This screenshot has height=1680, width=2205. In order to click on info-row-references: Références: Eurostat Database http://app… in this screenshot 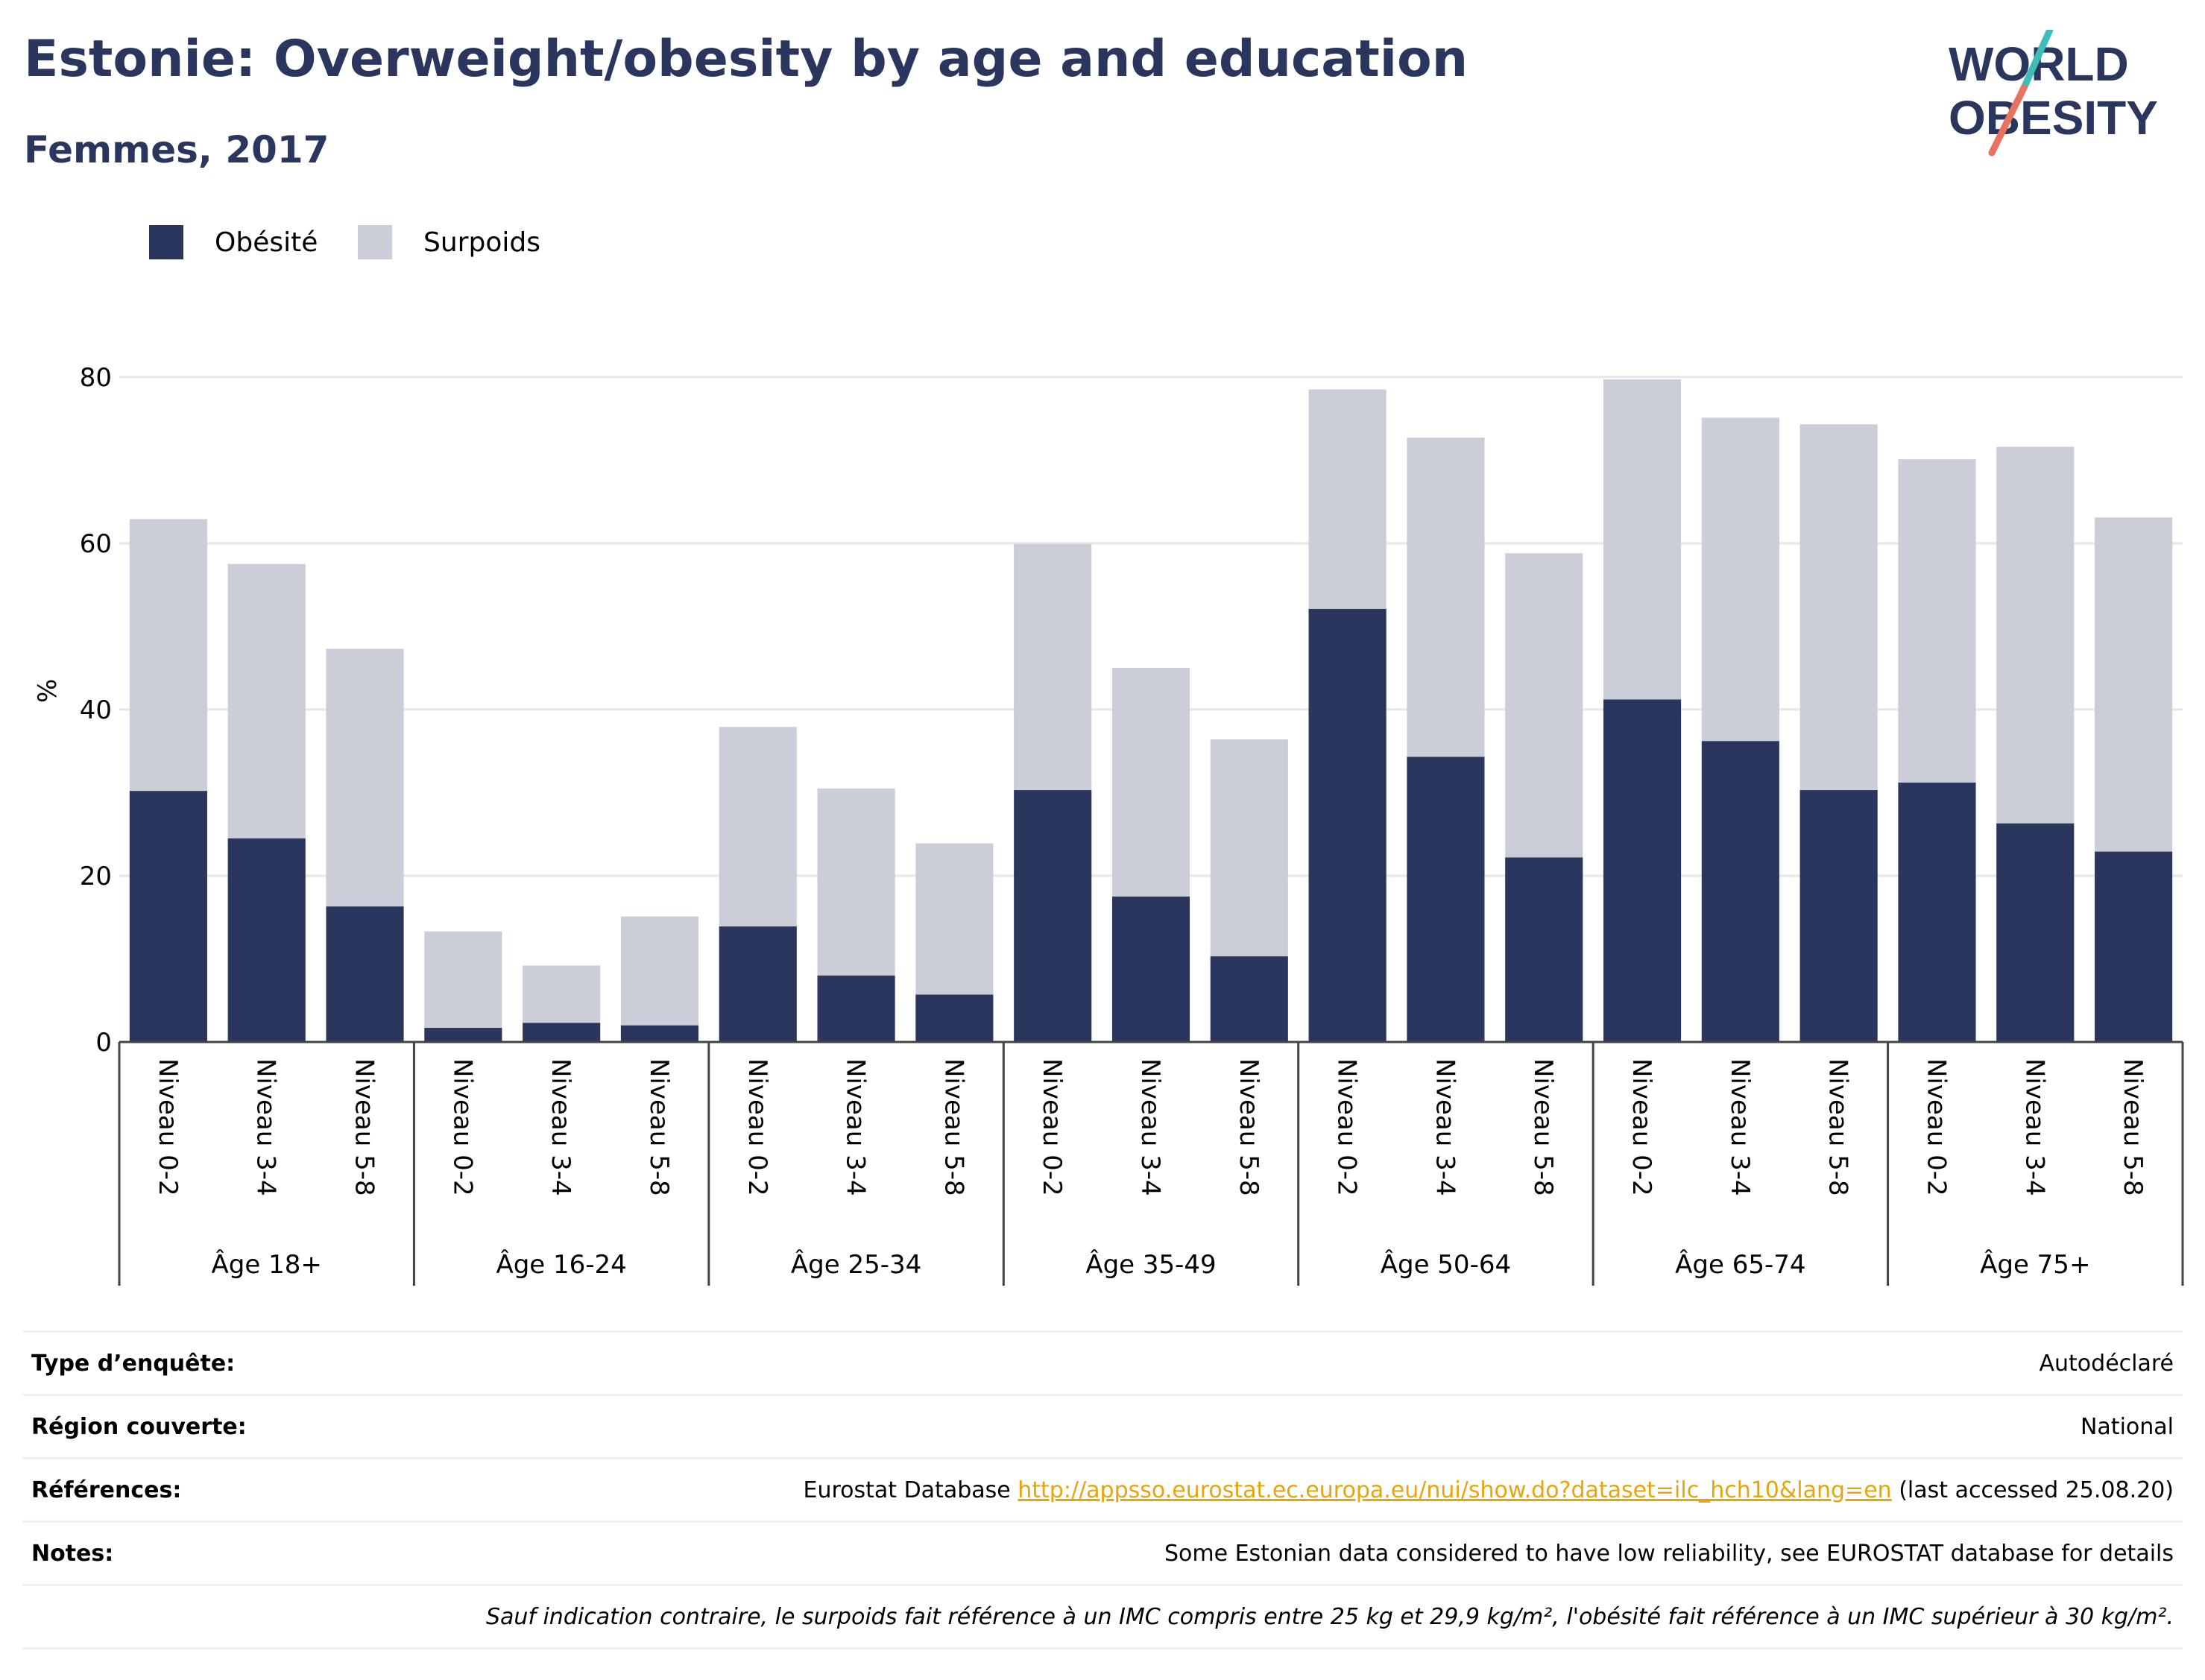, I will do `click(1102, 1489)`.